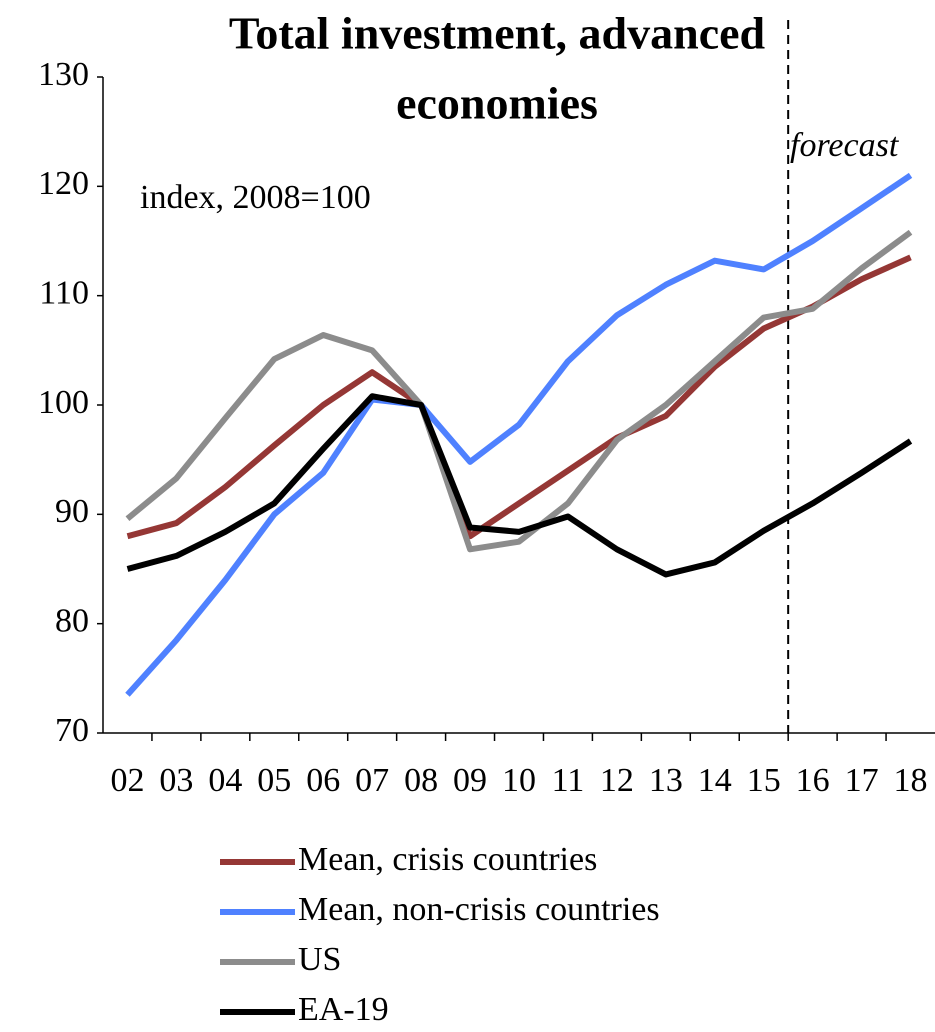 The height and width of the screenshot is (1032, 935). Describe the element at coordinates (764, 780) in the screenshot. I see `x-tick-label: 15` at that location.